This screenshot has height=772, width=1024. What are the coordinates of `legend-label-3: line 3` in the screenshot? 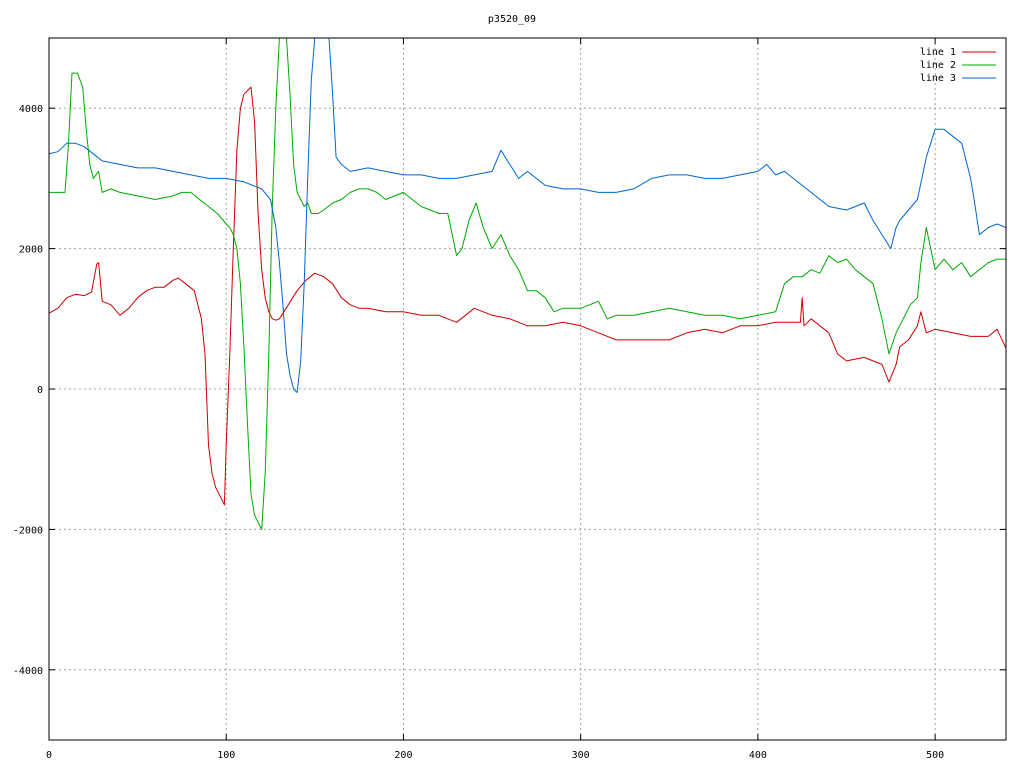 It's located at (938, 78).